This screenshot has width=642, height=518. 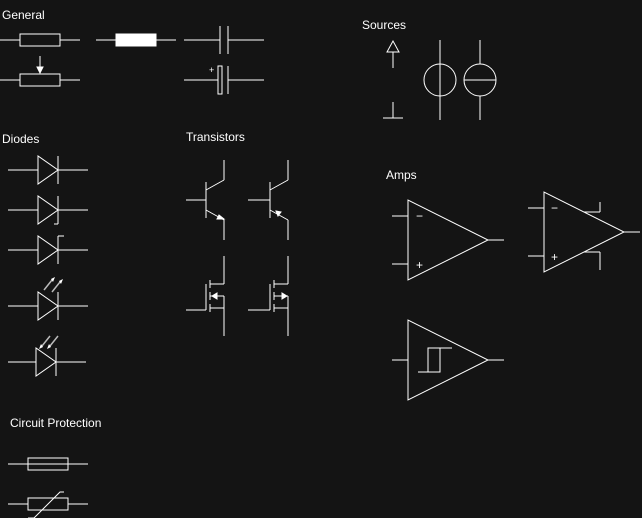 What do you see at coordinates (48, 504) in the screenshot?
I see `varistor-icon` at bounding box center [48, 504].